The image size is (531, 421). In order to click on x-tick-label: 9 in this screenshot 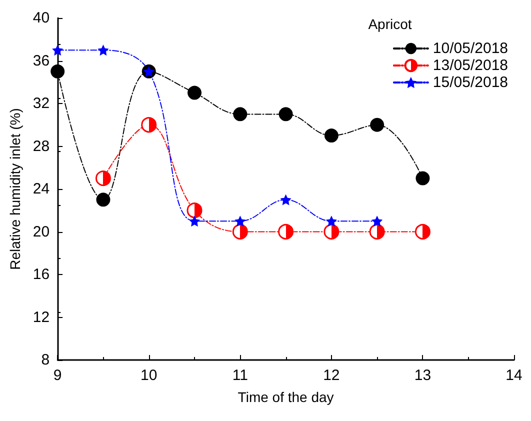, I will do `click(57, 375)`.